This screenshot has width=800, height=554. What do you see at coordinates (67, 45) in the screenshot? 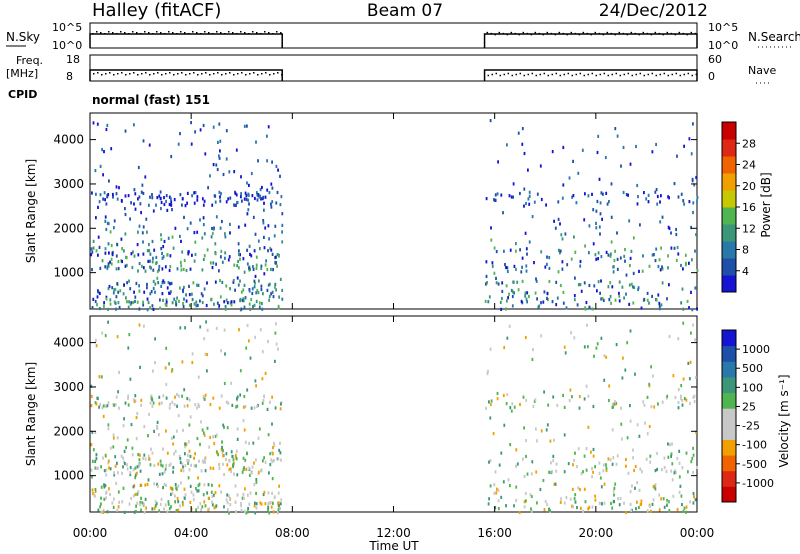
I see `nsky-tick-bottom: 10^0` at bounding box center [67, 45].